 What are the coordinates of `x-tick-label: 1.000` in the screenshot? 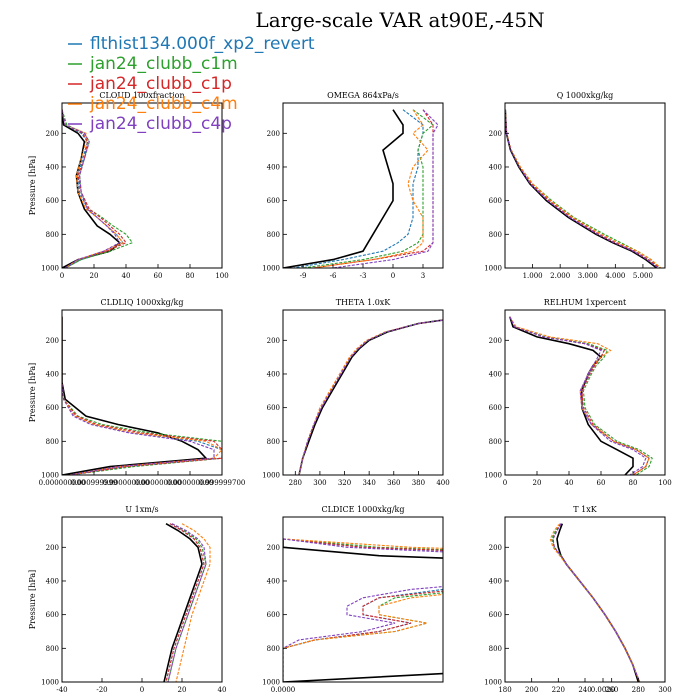 It's located at (533, 276).